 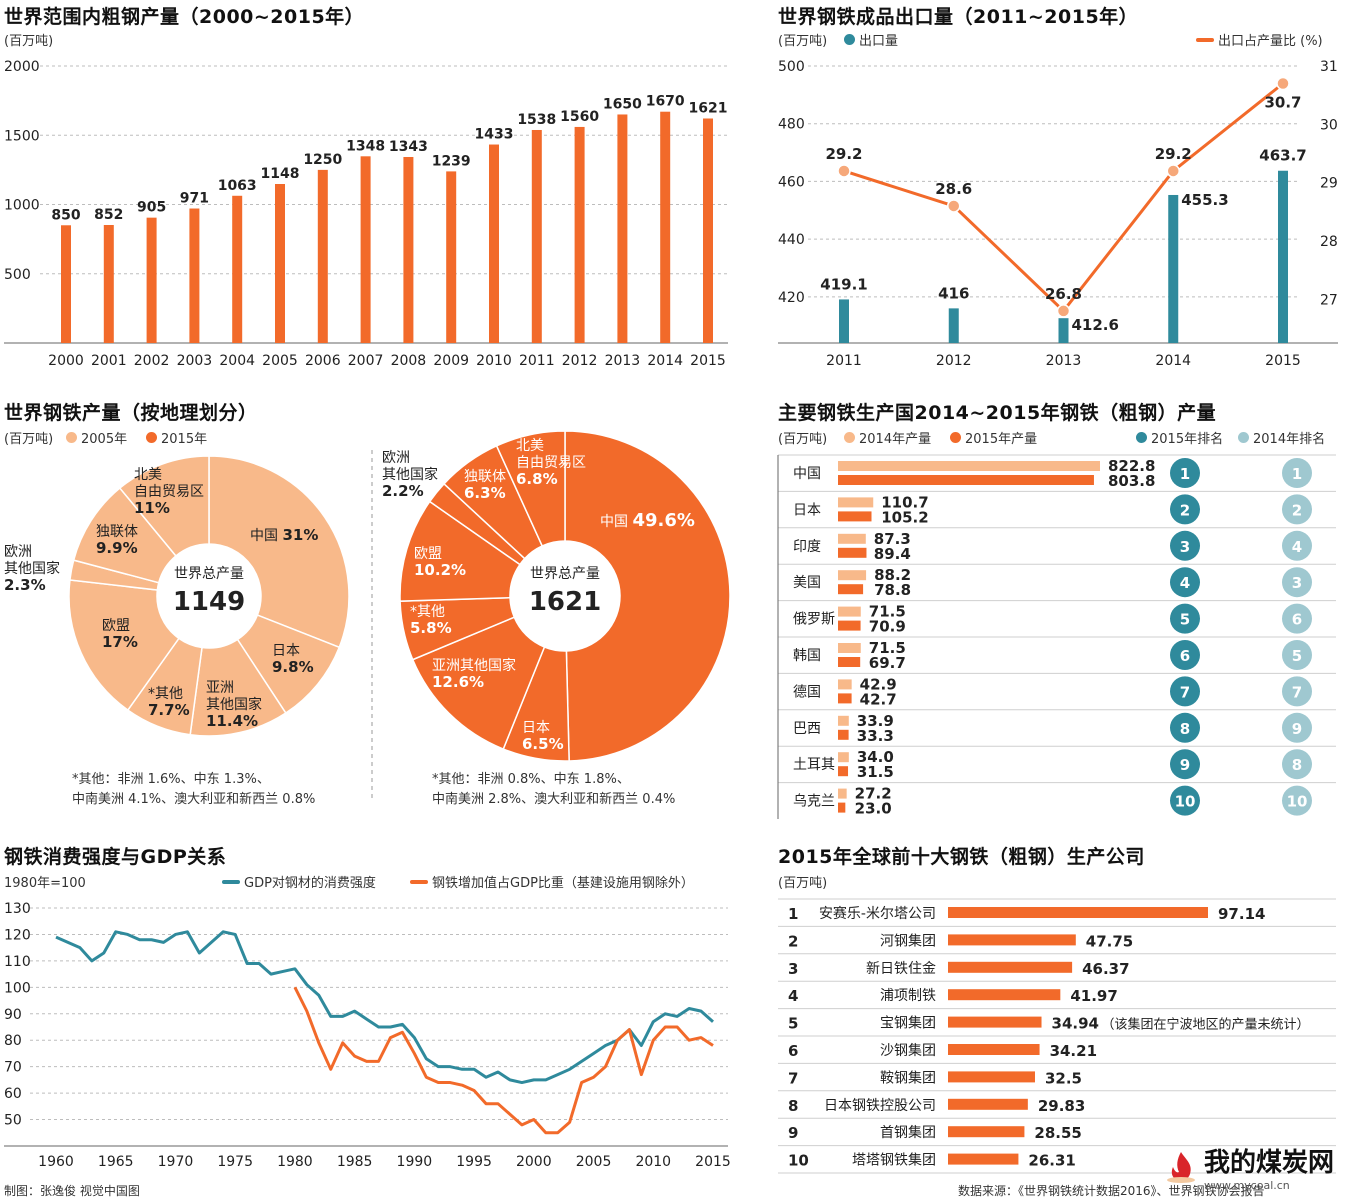 What do you see at coordinates (791, 67) in the screenshot?
I see `left-y-tick-label: 500` at bounding box center [791, 67].